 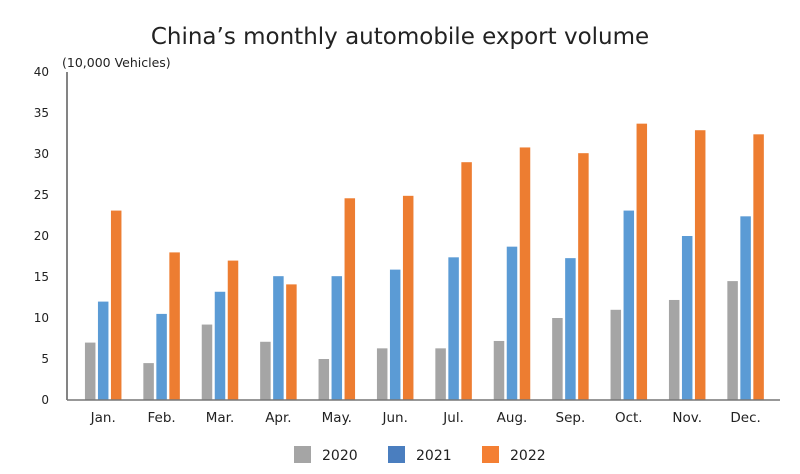 What do you see at coordinates (278, 418) in the screenshot?
I see `x-tick-label: Apr.` at bounding box center [278, 418].